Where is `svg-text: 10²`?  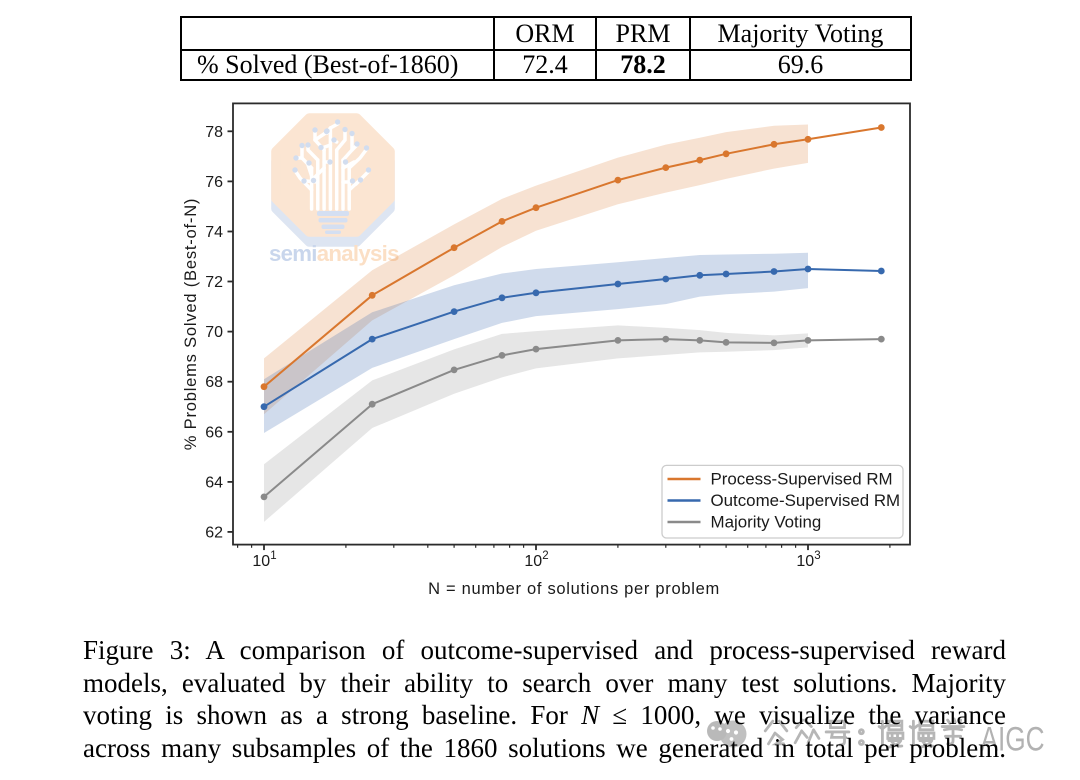
svg-text: 10² is located at coordinates (536, 560).